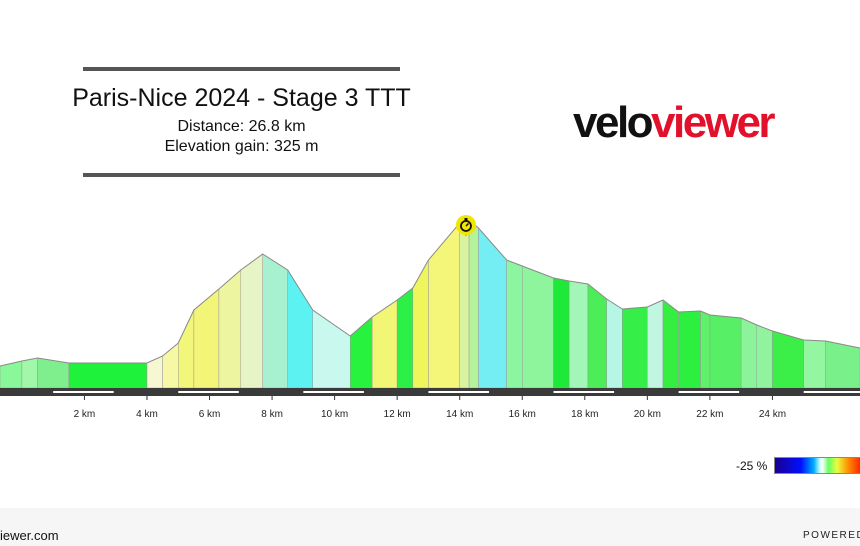 The height and width of the screenshot is (546, 860). What do you see at coordinates (334, 414) in the screenshot?
I see `x-tick-label: 10 km` at bounding box center [334, 414].